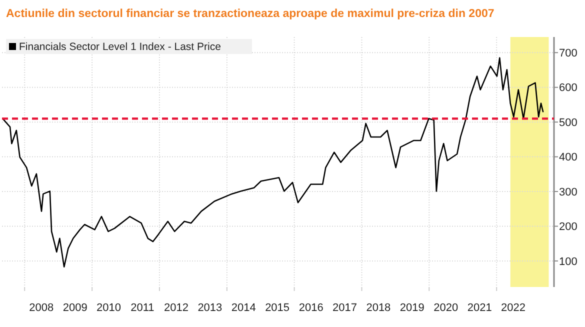 The width and height of the screenshot is (585, 327). Describe the element at coordinates (311, 308) in the screenshot. I see `x-tick-label: 2016` at that location.